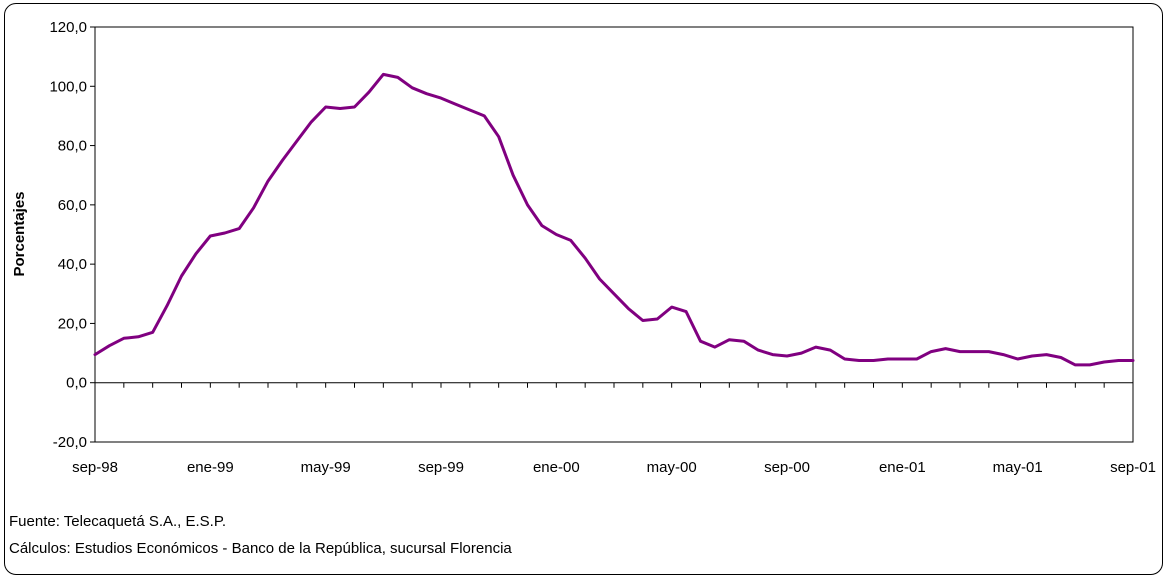  I want to click on x-tick-label: may-99, so click(326, 467).